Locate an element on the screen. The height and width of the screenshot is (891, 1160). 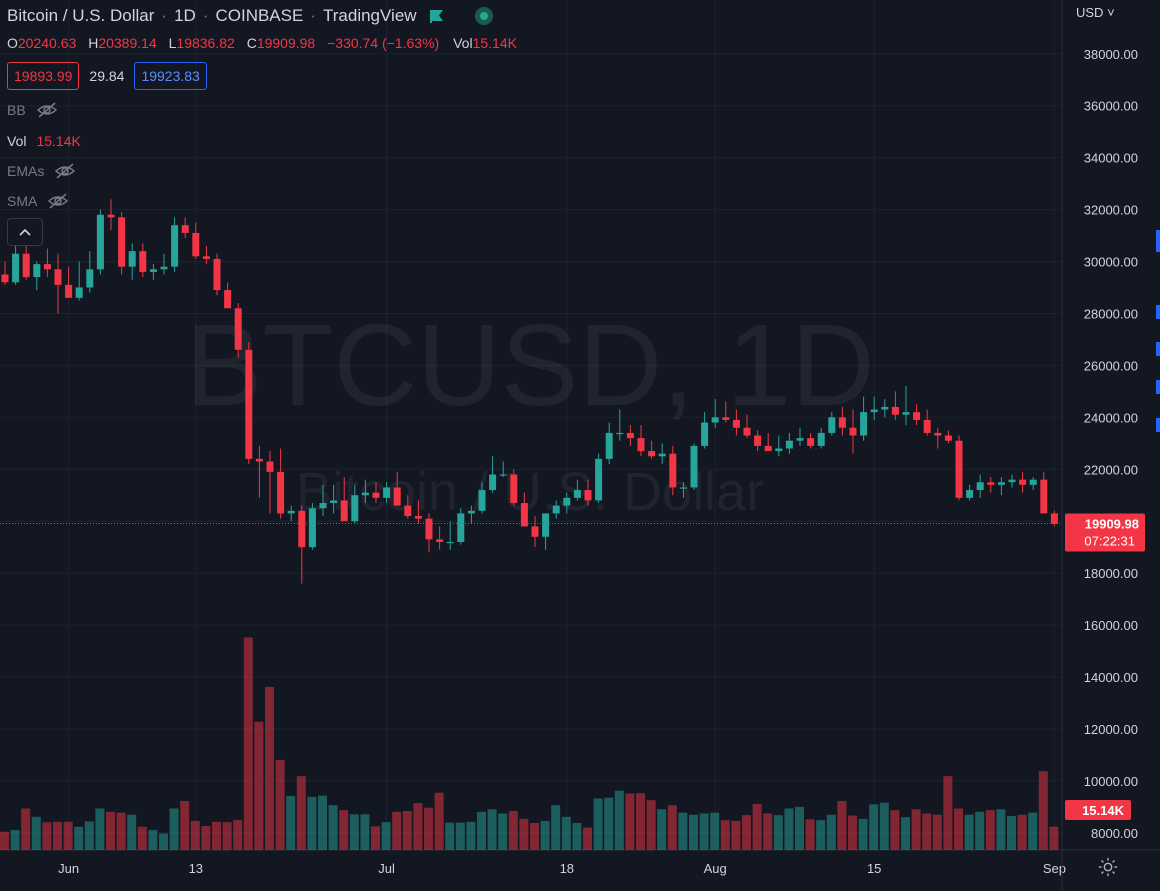
buy-button: 19923.83 is located at coordinates (170, 76).